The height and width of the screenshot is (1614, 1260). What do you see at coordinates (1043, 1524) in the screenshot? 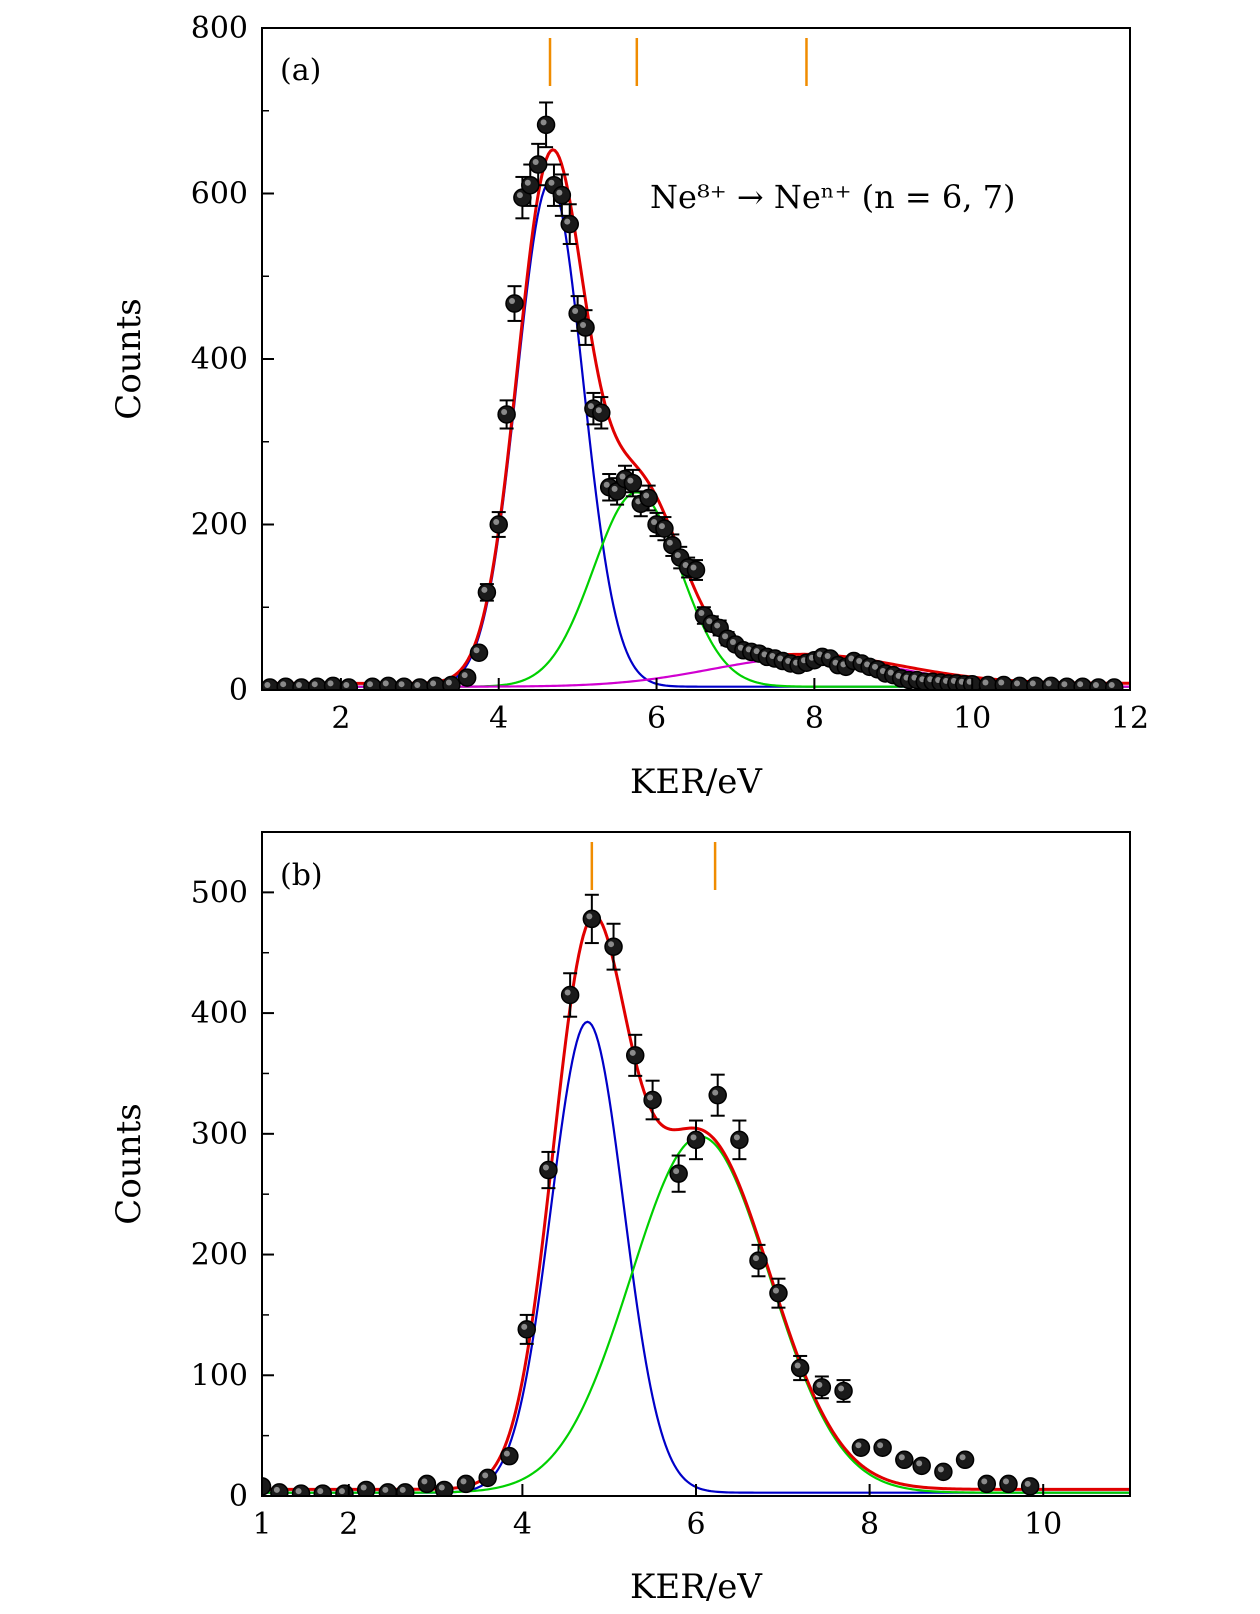
I see `x-tick-label: 10` at bounding box center [1043, 1524].